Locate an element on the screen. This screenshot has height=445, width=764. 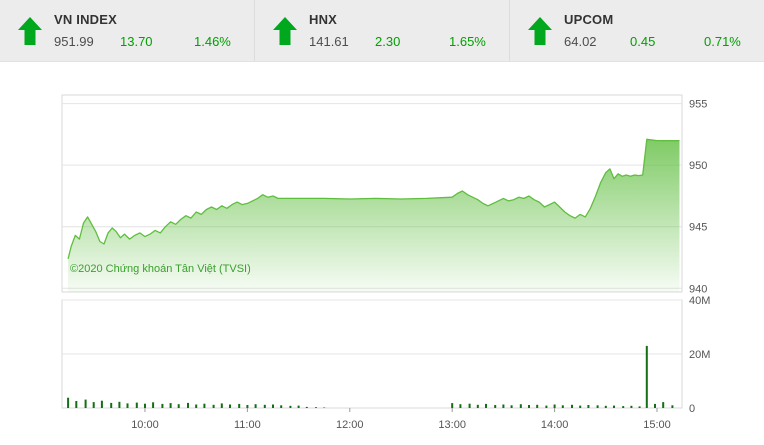
volume-axis-label: 40M is located at coordinates (699, 301).